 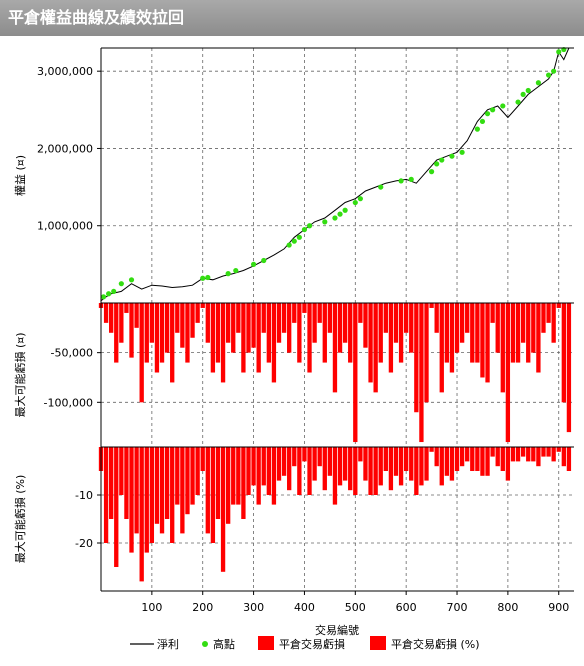 I want to click on y-tick-label: 3,000,000, so click(x=65, y=71).